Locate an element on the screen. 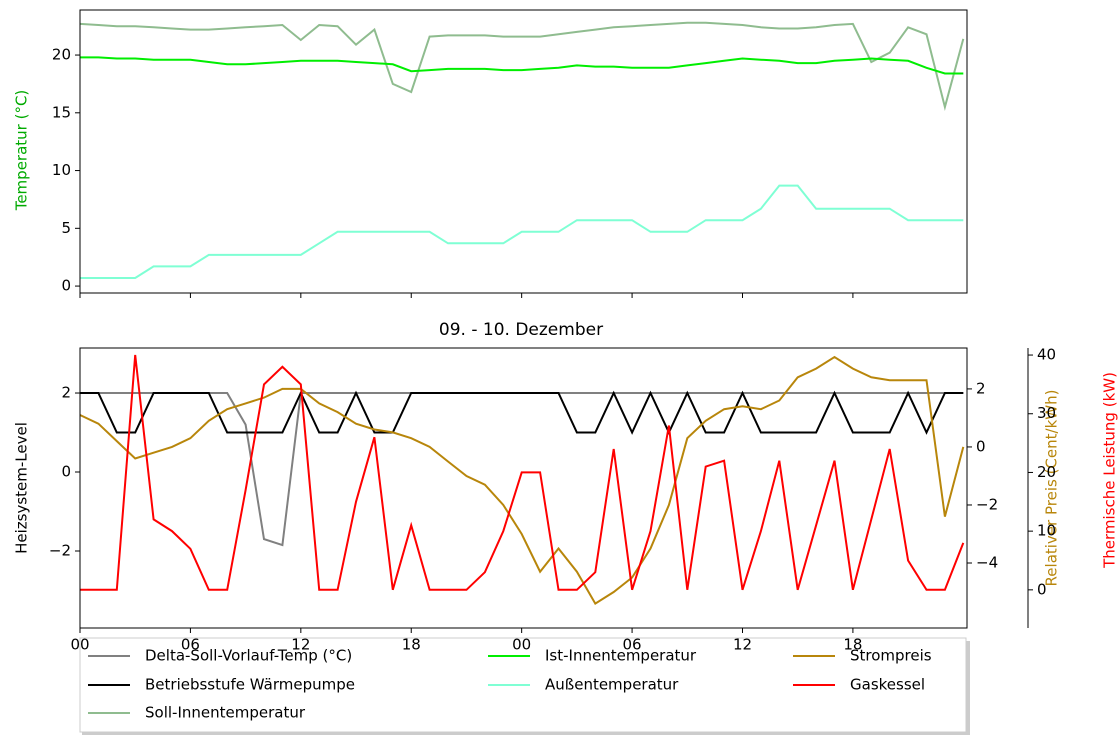 The image size is (1120, 739). legend-label: Außentemperatur is located at coordinates (612, 685).